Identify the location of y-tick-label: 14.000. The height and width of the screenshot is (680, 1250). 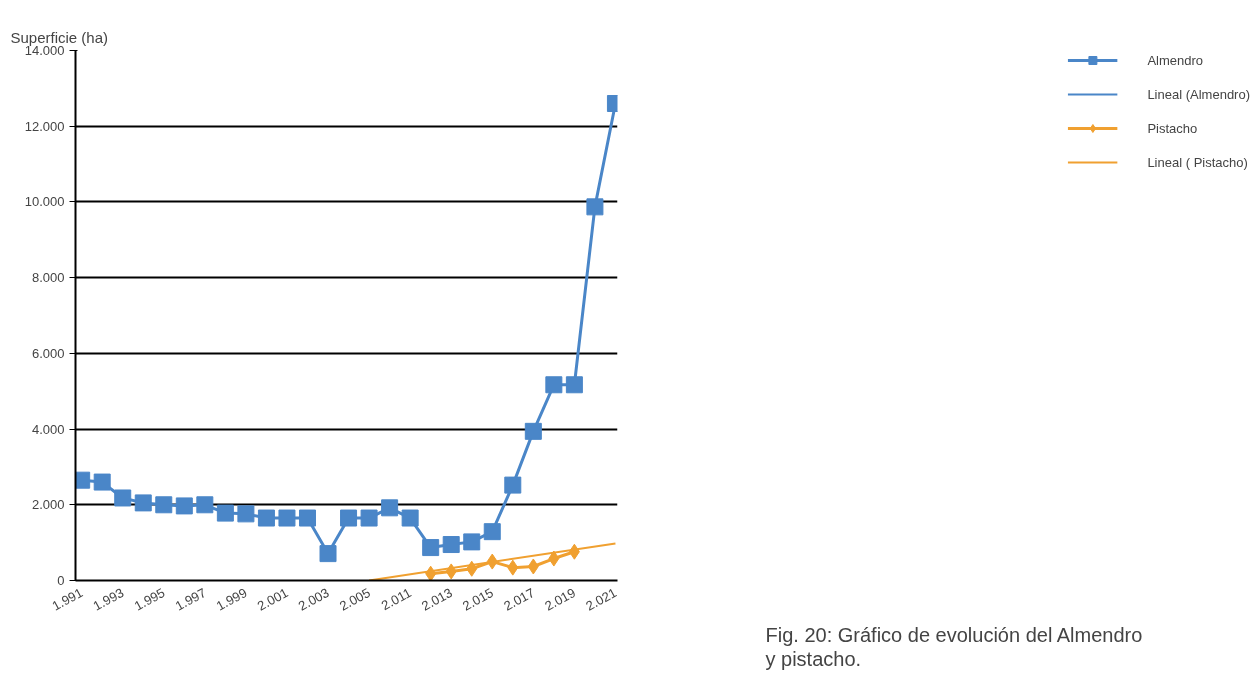
(44, 50).